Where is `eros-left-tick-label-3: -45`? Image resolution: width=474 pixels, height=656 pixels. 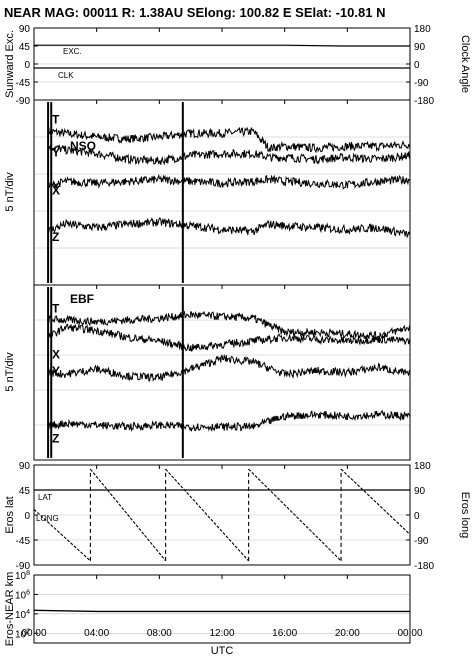
eros-left-tick-label-3: -45 is located at coordinates (23, 541).